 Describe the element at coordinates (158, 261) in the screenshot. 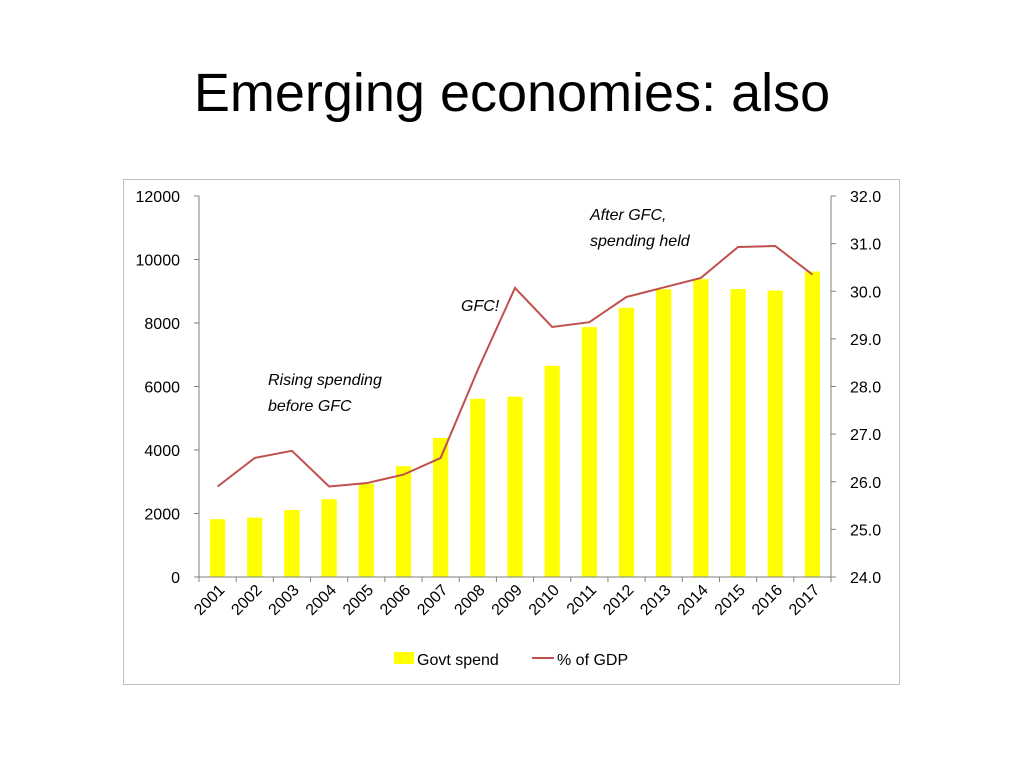

I see `y-left-tick-label: 10000` at that location.